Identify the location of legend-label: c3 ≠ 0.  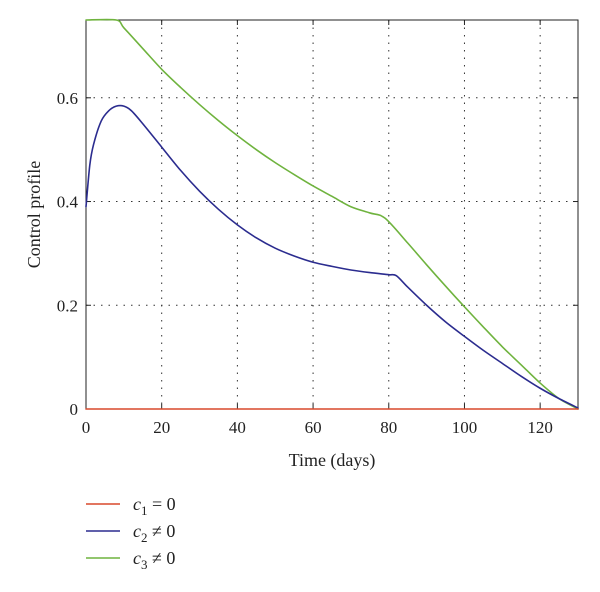
(154, 560).